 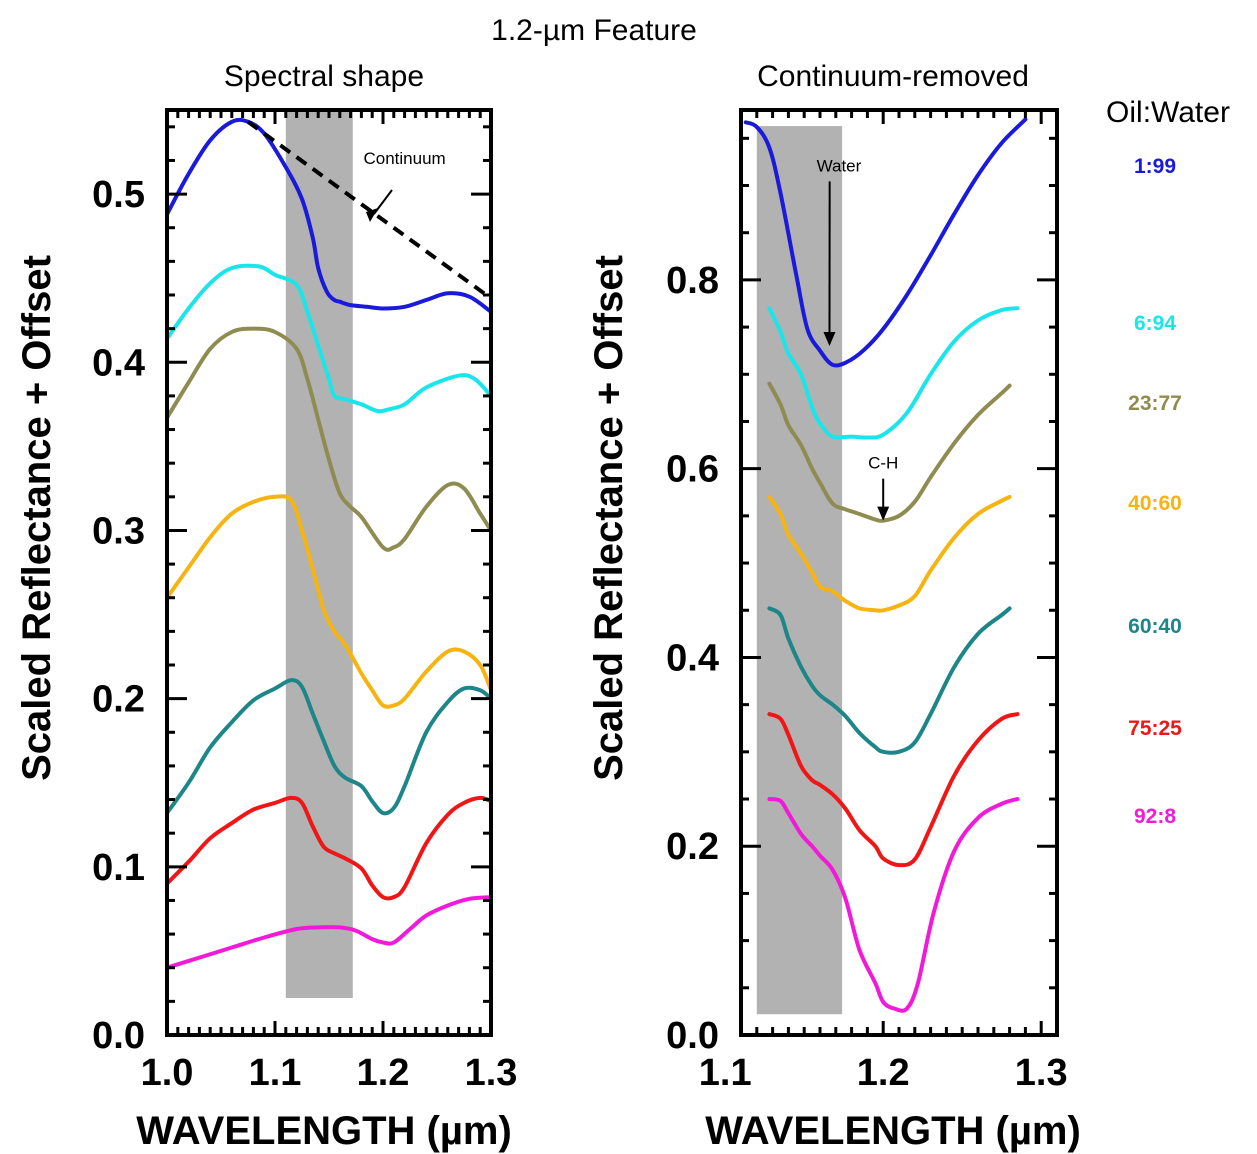 I want to click on legend-entry: 6:94, so click(x=1155, y=323).